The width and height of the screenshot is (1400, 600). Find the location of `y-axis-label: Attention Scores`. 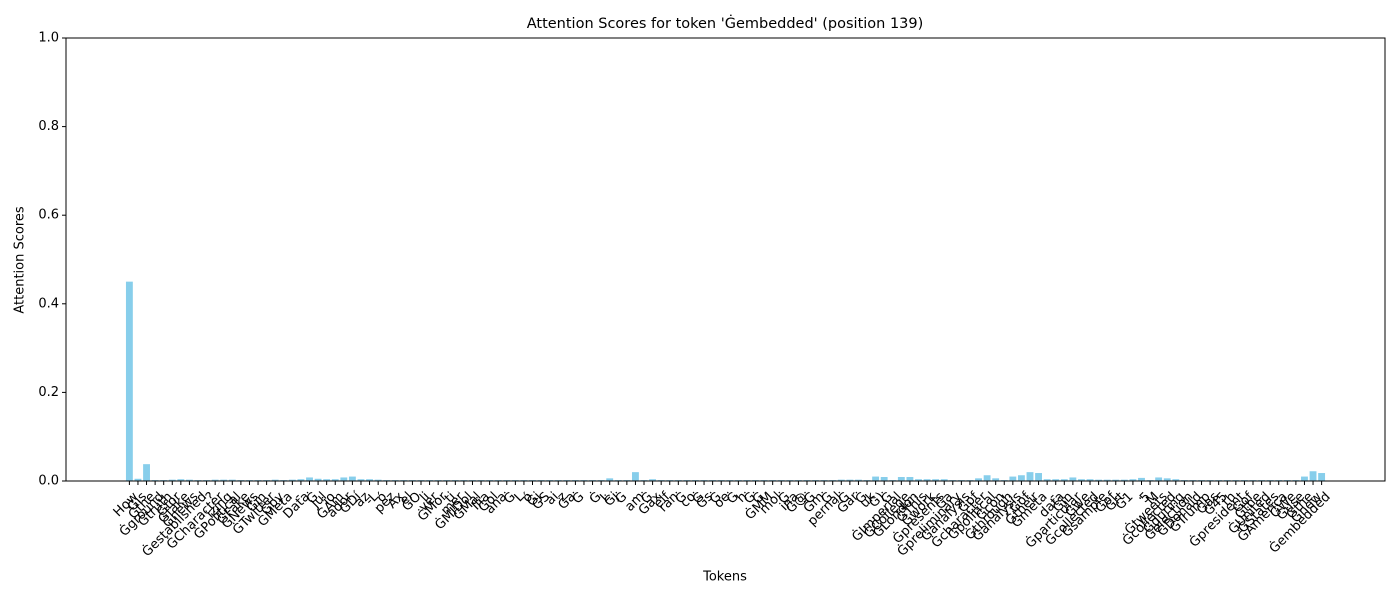

y-axis-label: Attention Scores is located at coordinates (20, 260).